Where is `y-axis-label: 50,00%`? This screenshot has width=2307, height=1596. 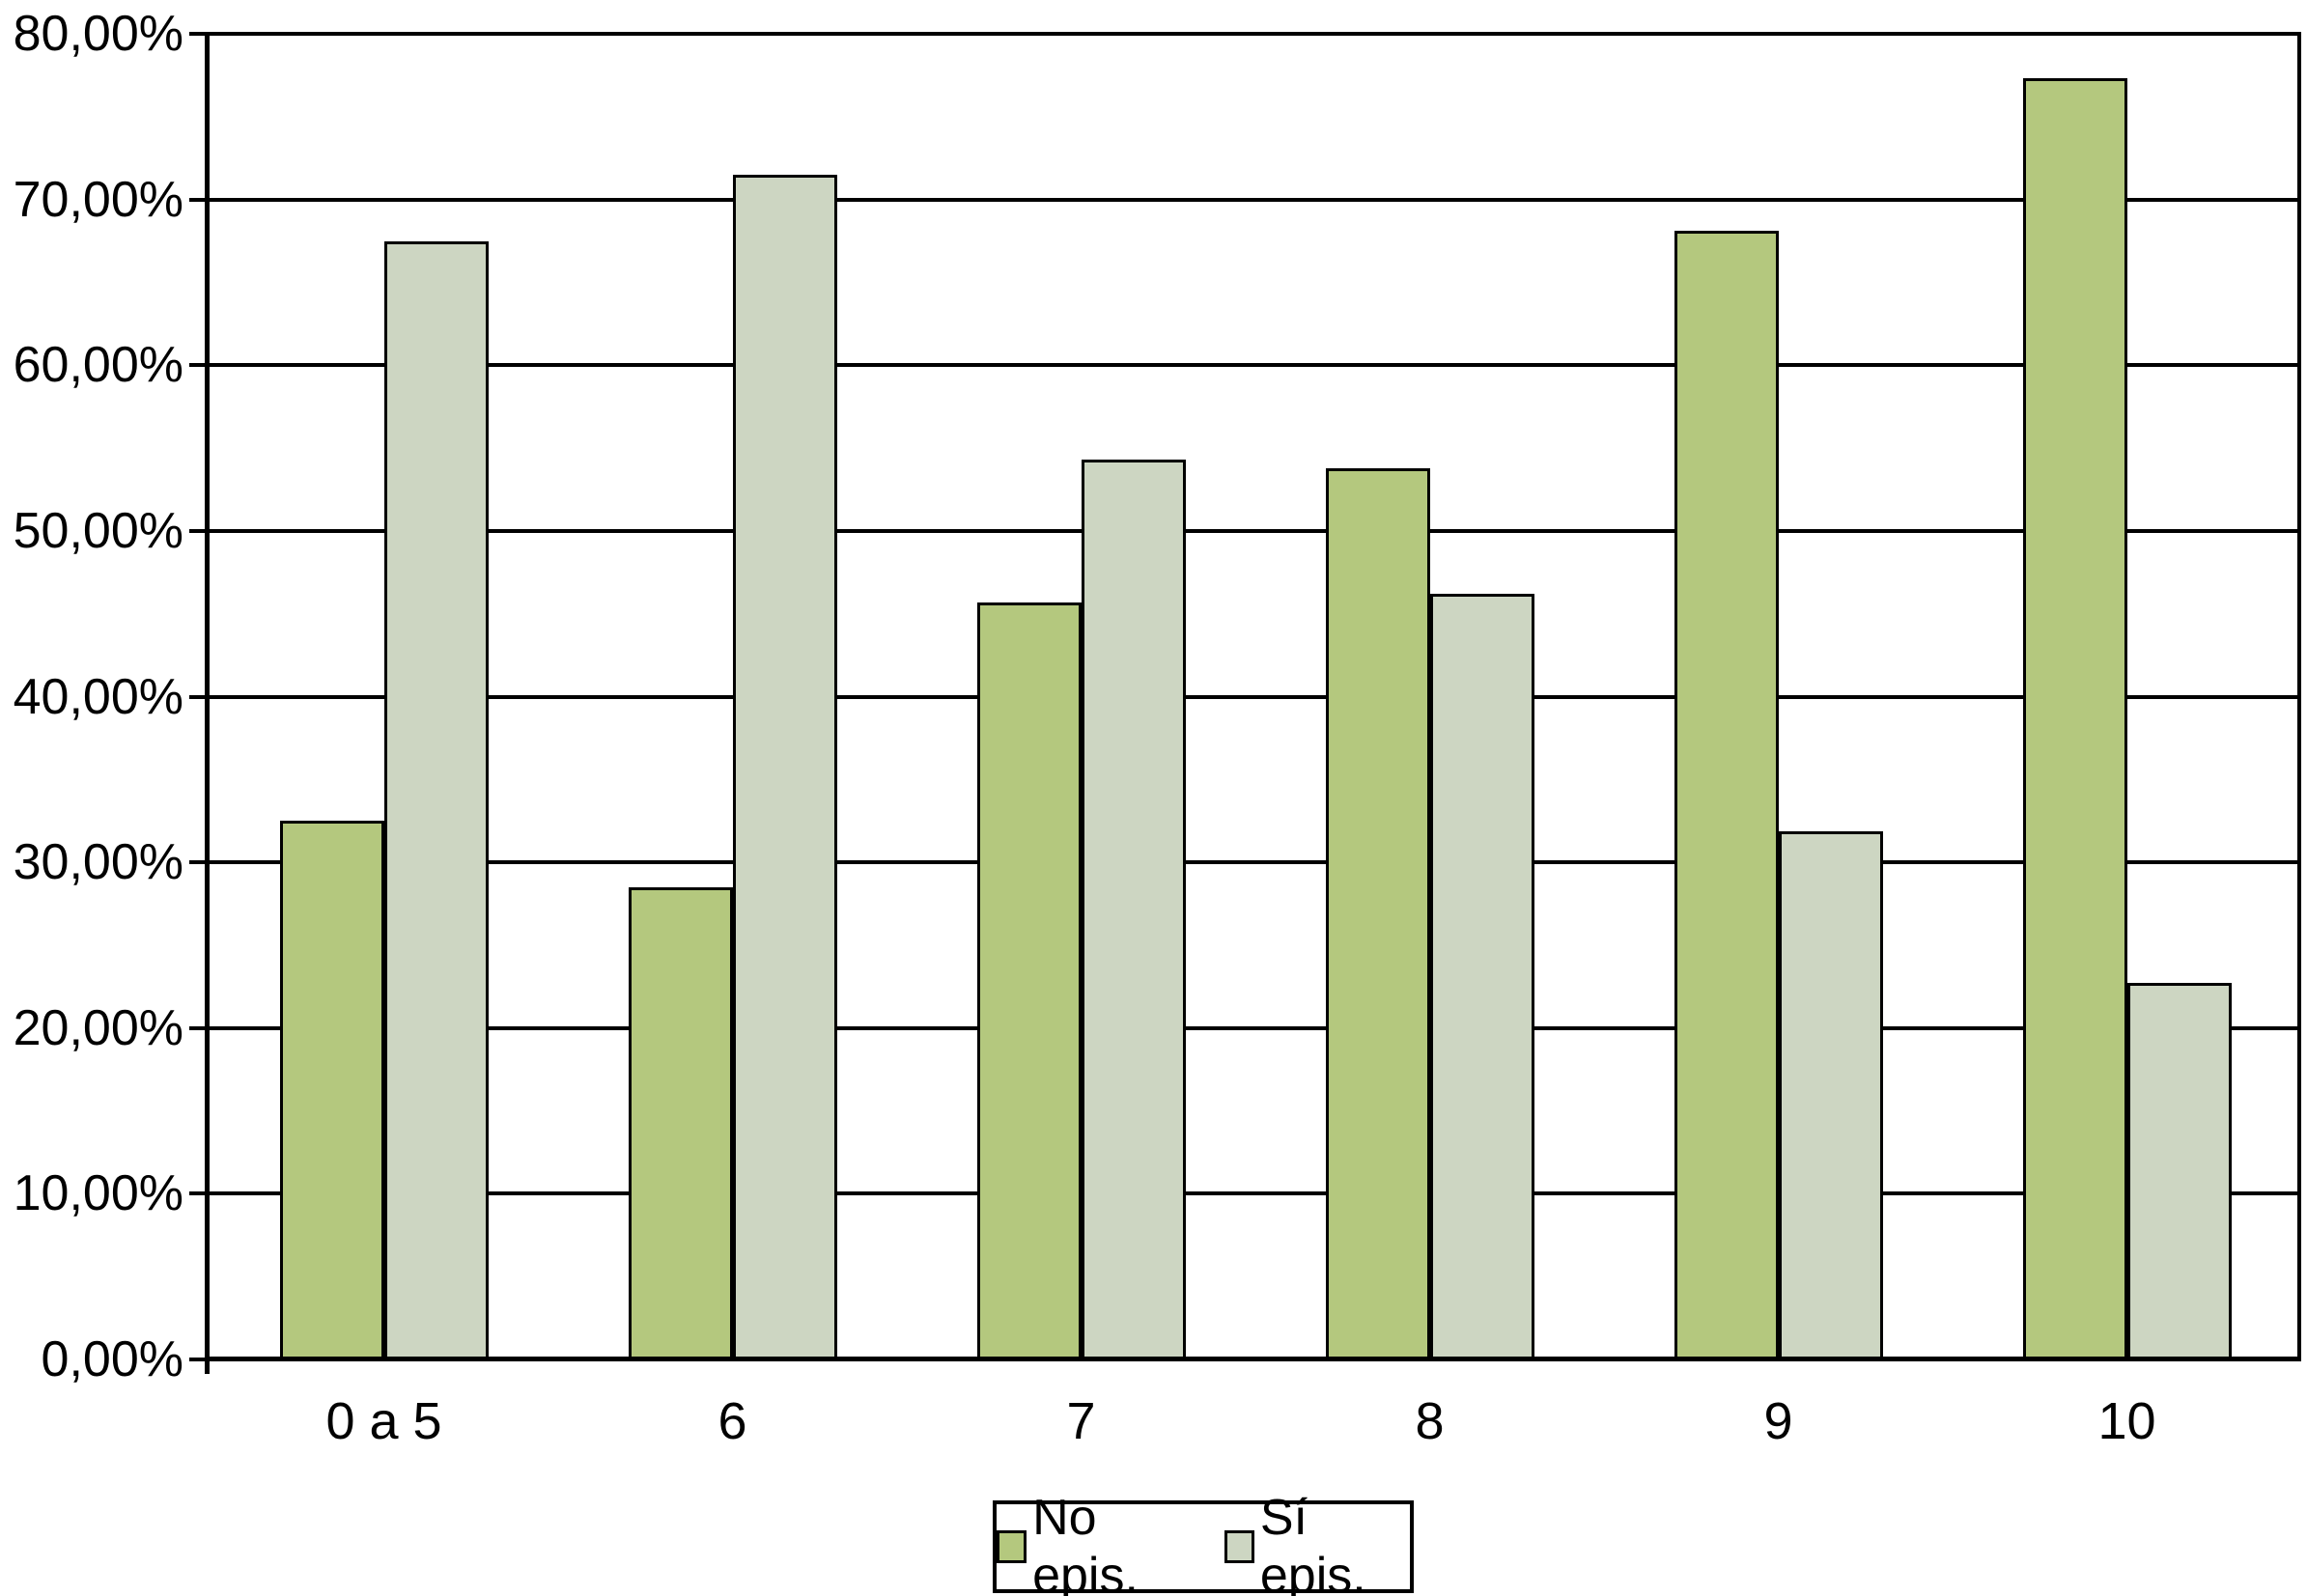 y-axis-label: 50,00% is located at coordinates (98, 531).